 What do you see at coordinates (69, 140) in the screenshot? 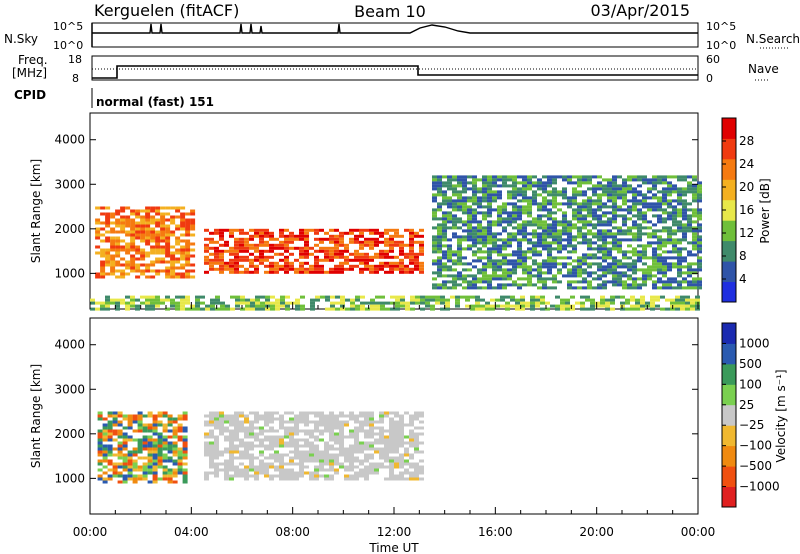
I see `y-tick-label: 4000` at bounding box center [69, 140].